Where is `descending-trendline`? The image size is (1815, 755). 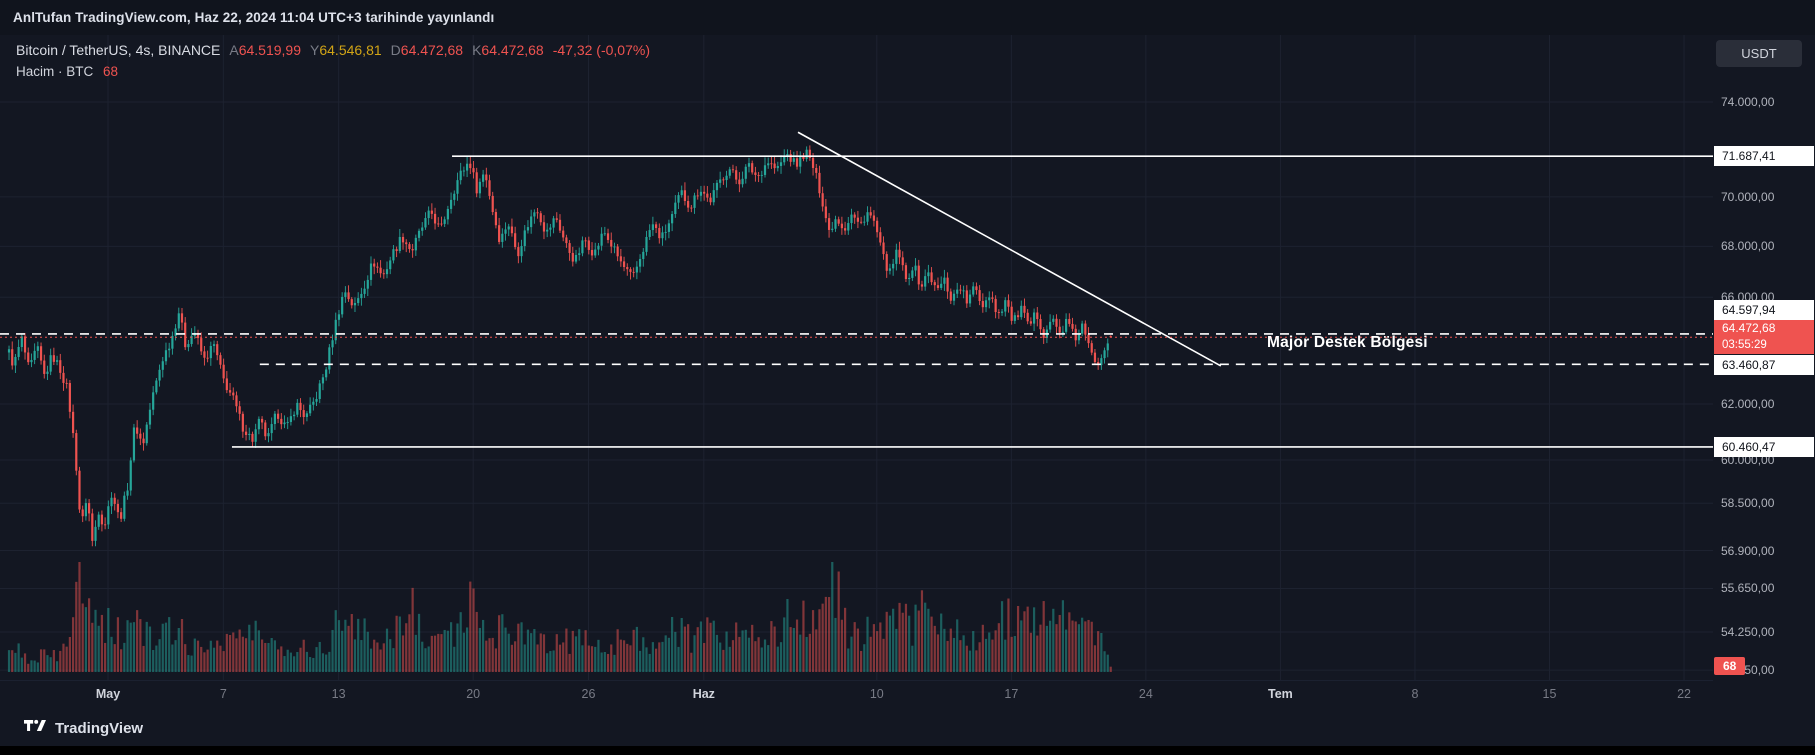
descending-trendline is located at coordinates (1009, 249).